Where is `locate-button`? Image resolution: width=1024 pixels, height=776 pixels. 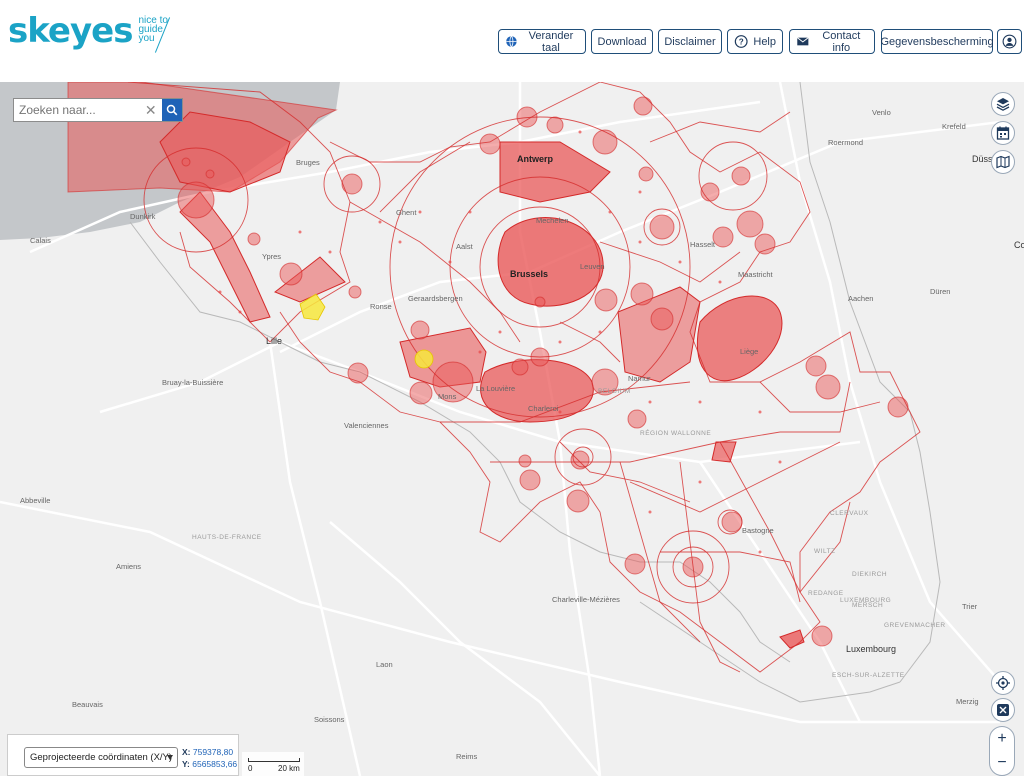 locate-button is located at coordinates (1003, 683).